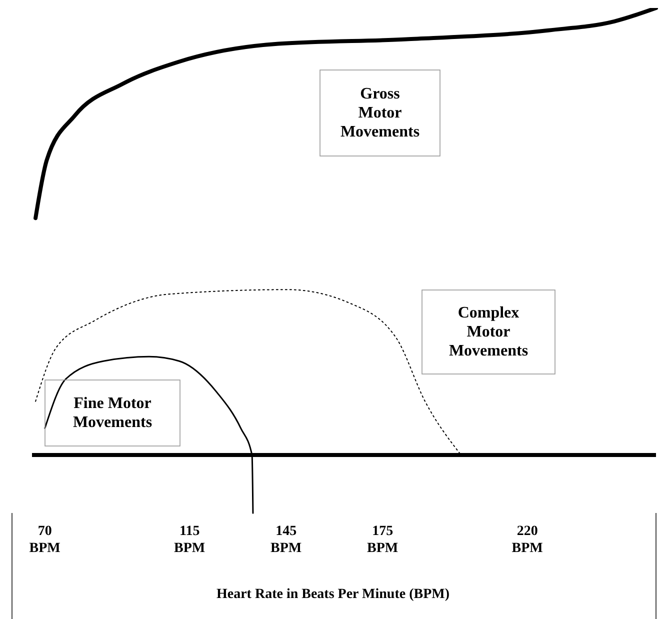  I want to click on x-axis-title: Heart Rate in Beats Per Minute (BPM), so click(333, 594).